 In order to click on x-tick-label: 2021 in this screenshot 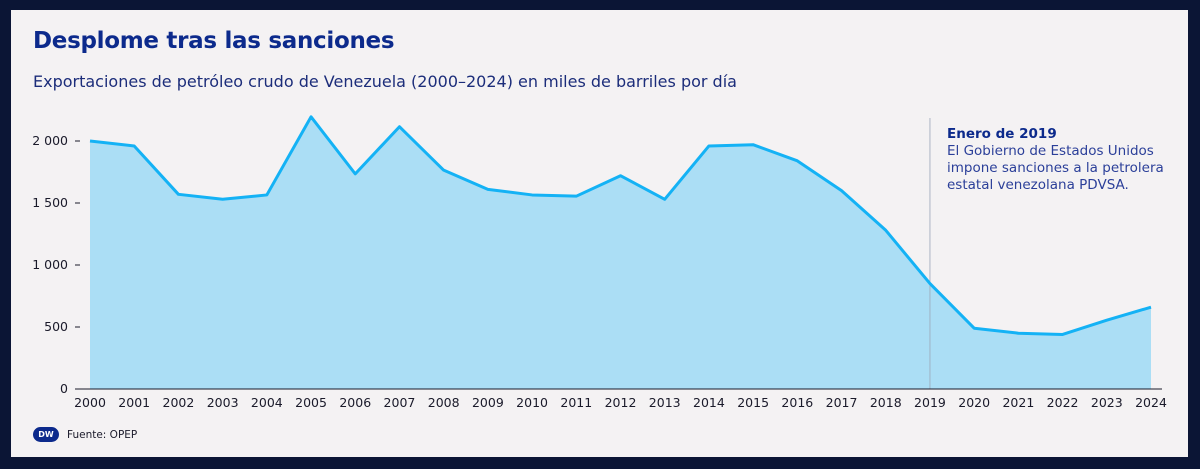, I will do `click(1018, 402)`.